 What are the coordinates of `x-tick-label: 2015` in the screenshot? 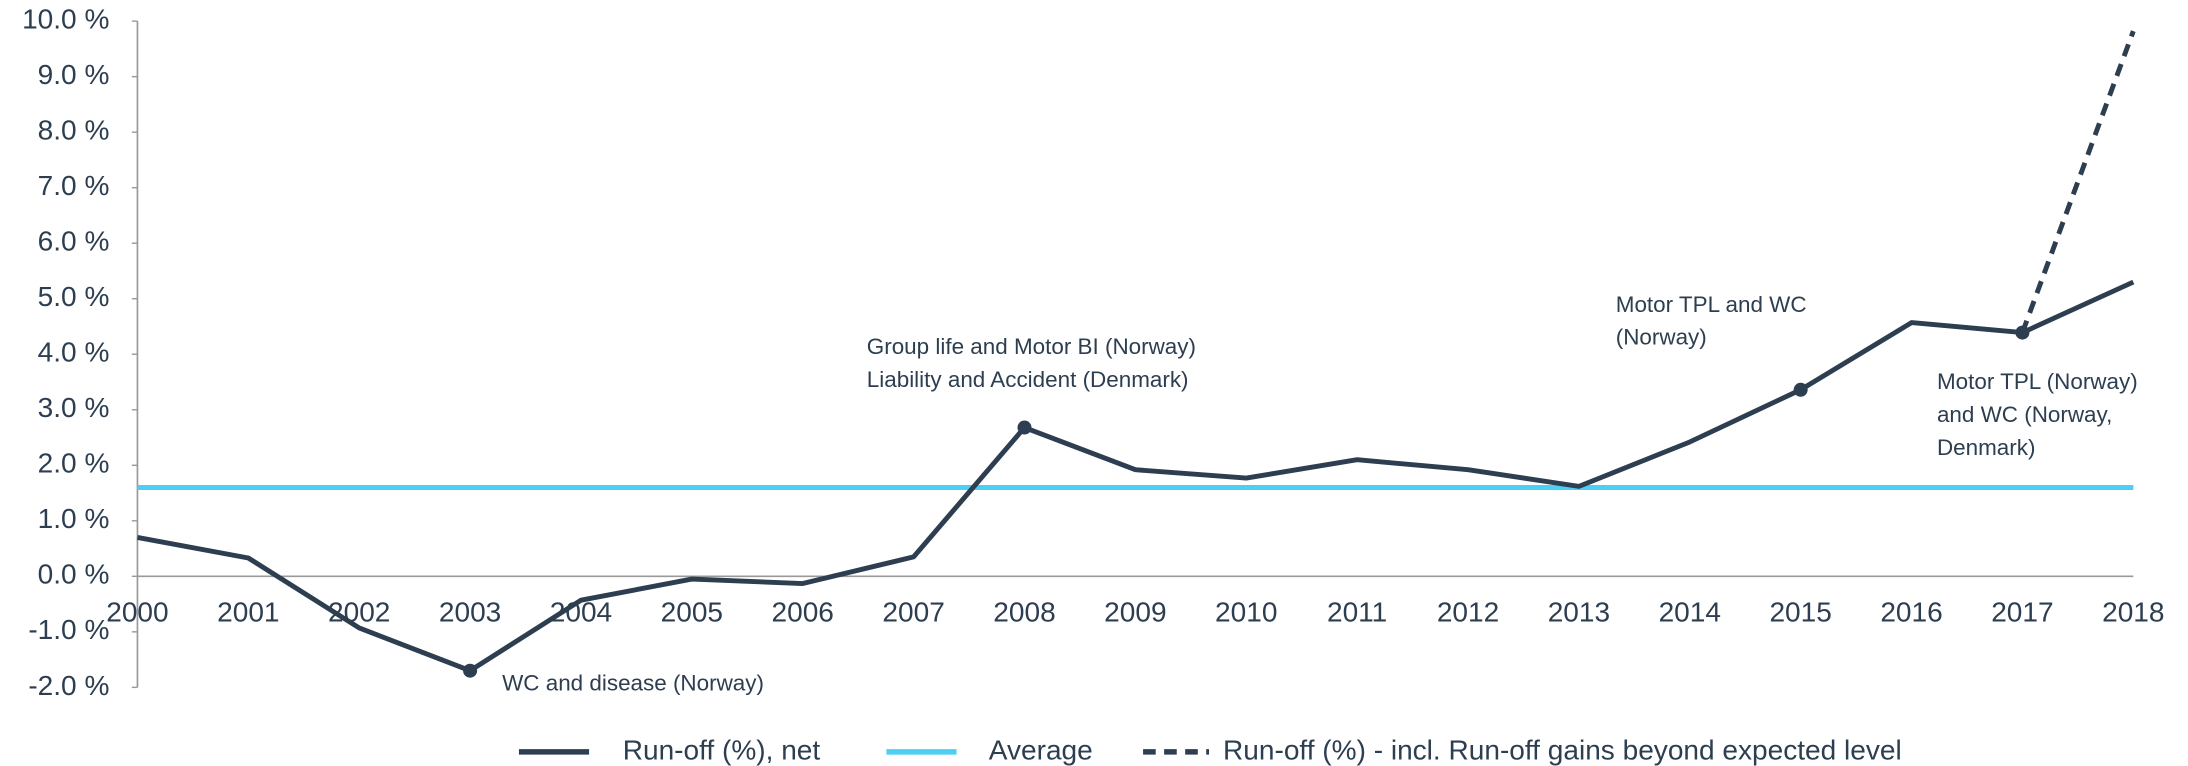 It's located at (1800, 612).